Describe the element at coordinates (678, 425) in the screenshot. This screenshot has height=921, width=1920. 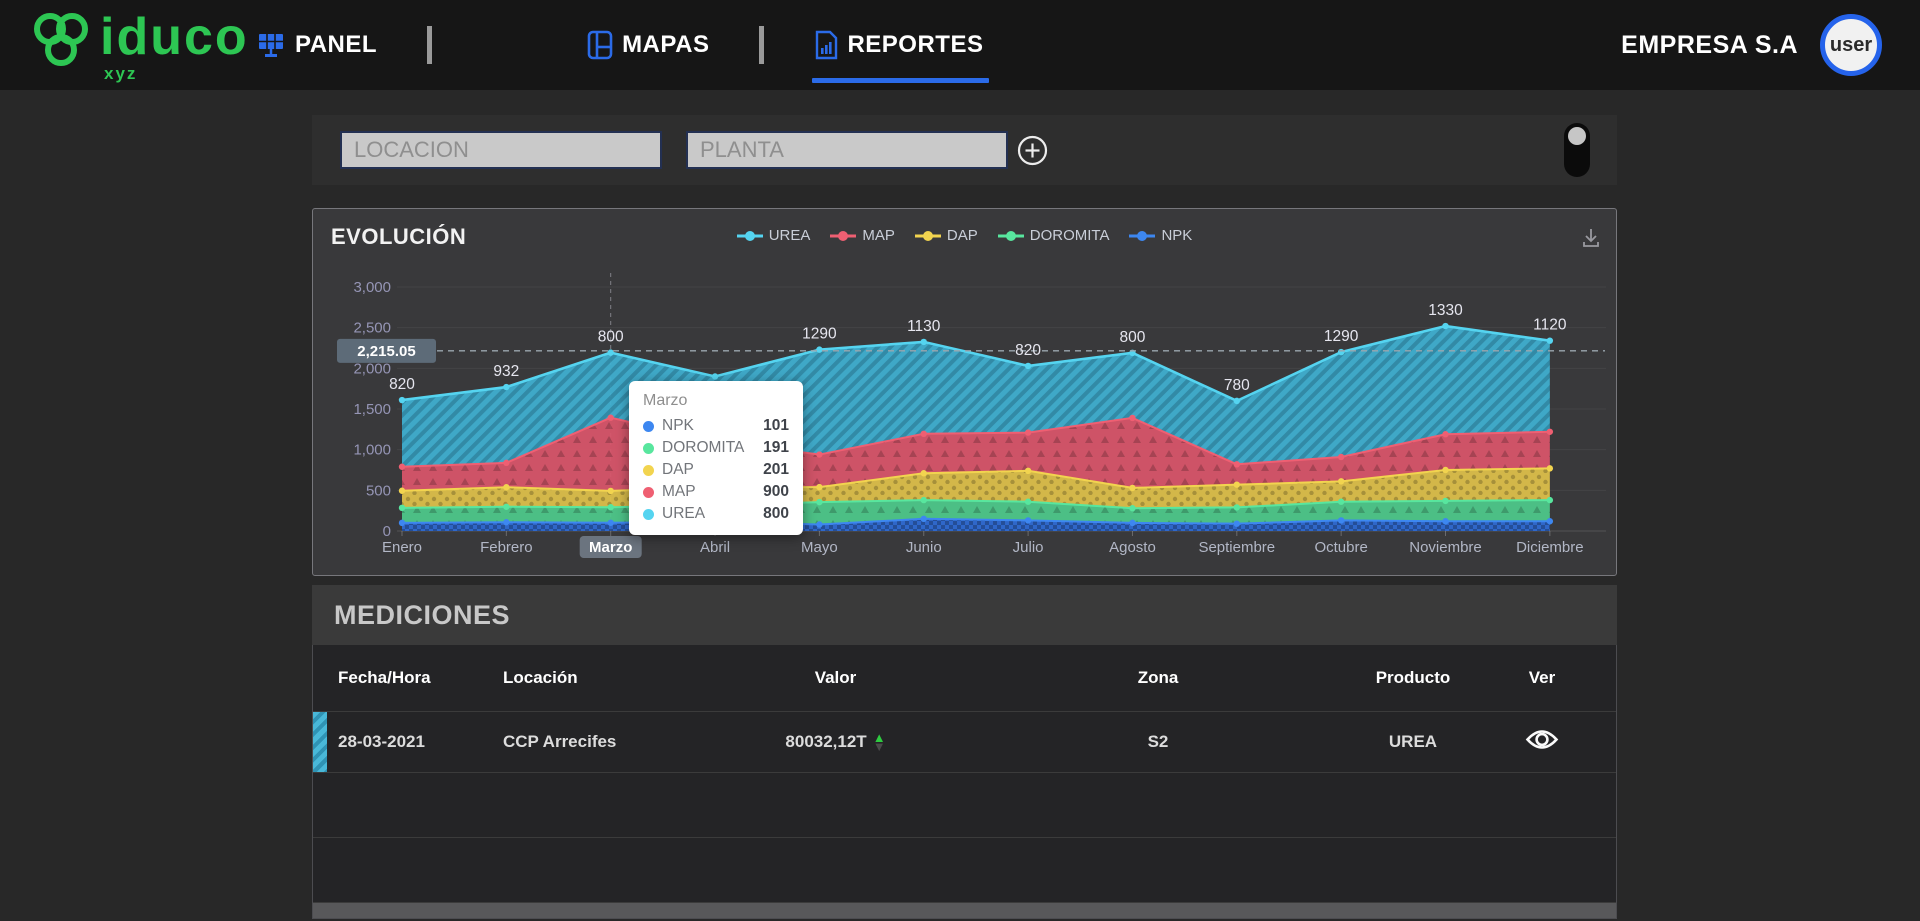
I see `tooltip-series-name: NPK` at that location.